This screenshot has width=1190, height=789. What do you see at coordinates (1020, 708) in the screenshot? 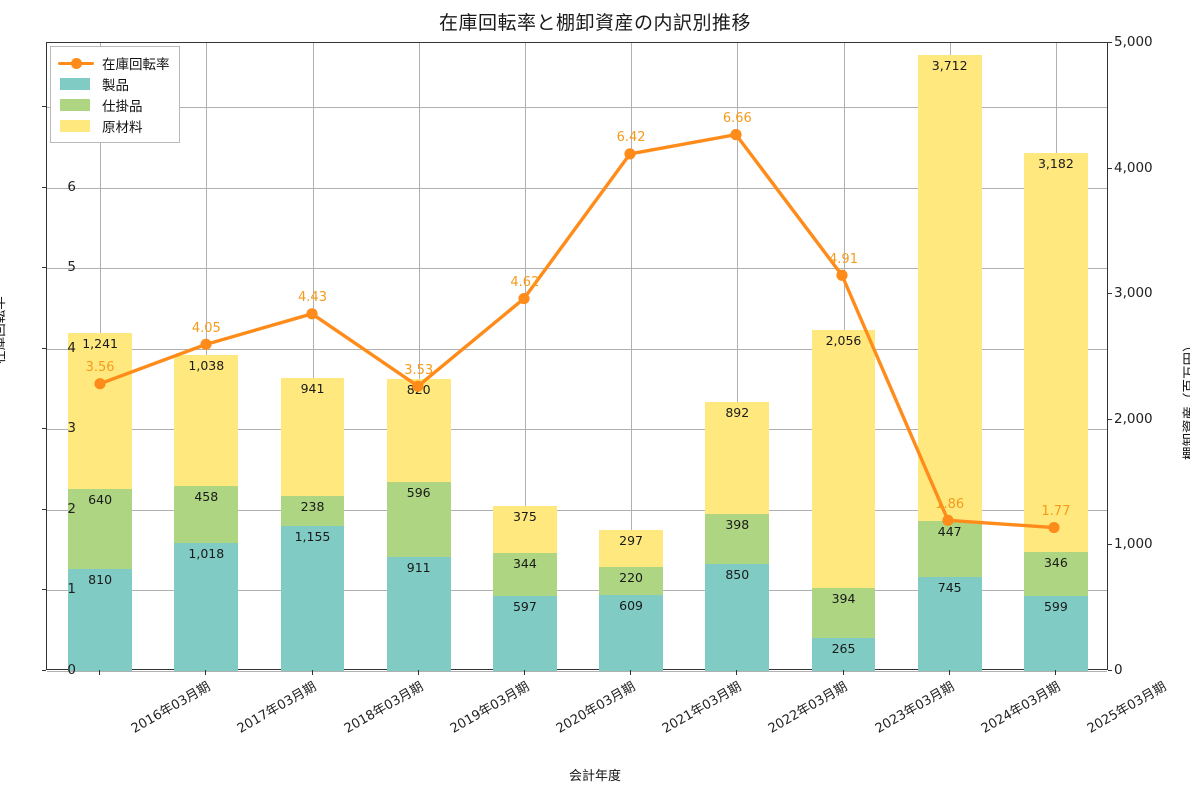
I see `x-axis-tick-label: 2024年03月期` at bounding box center [1020, 708].